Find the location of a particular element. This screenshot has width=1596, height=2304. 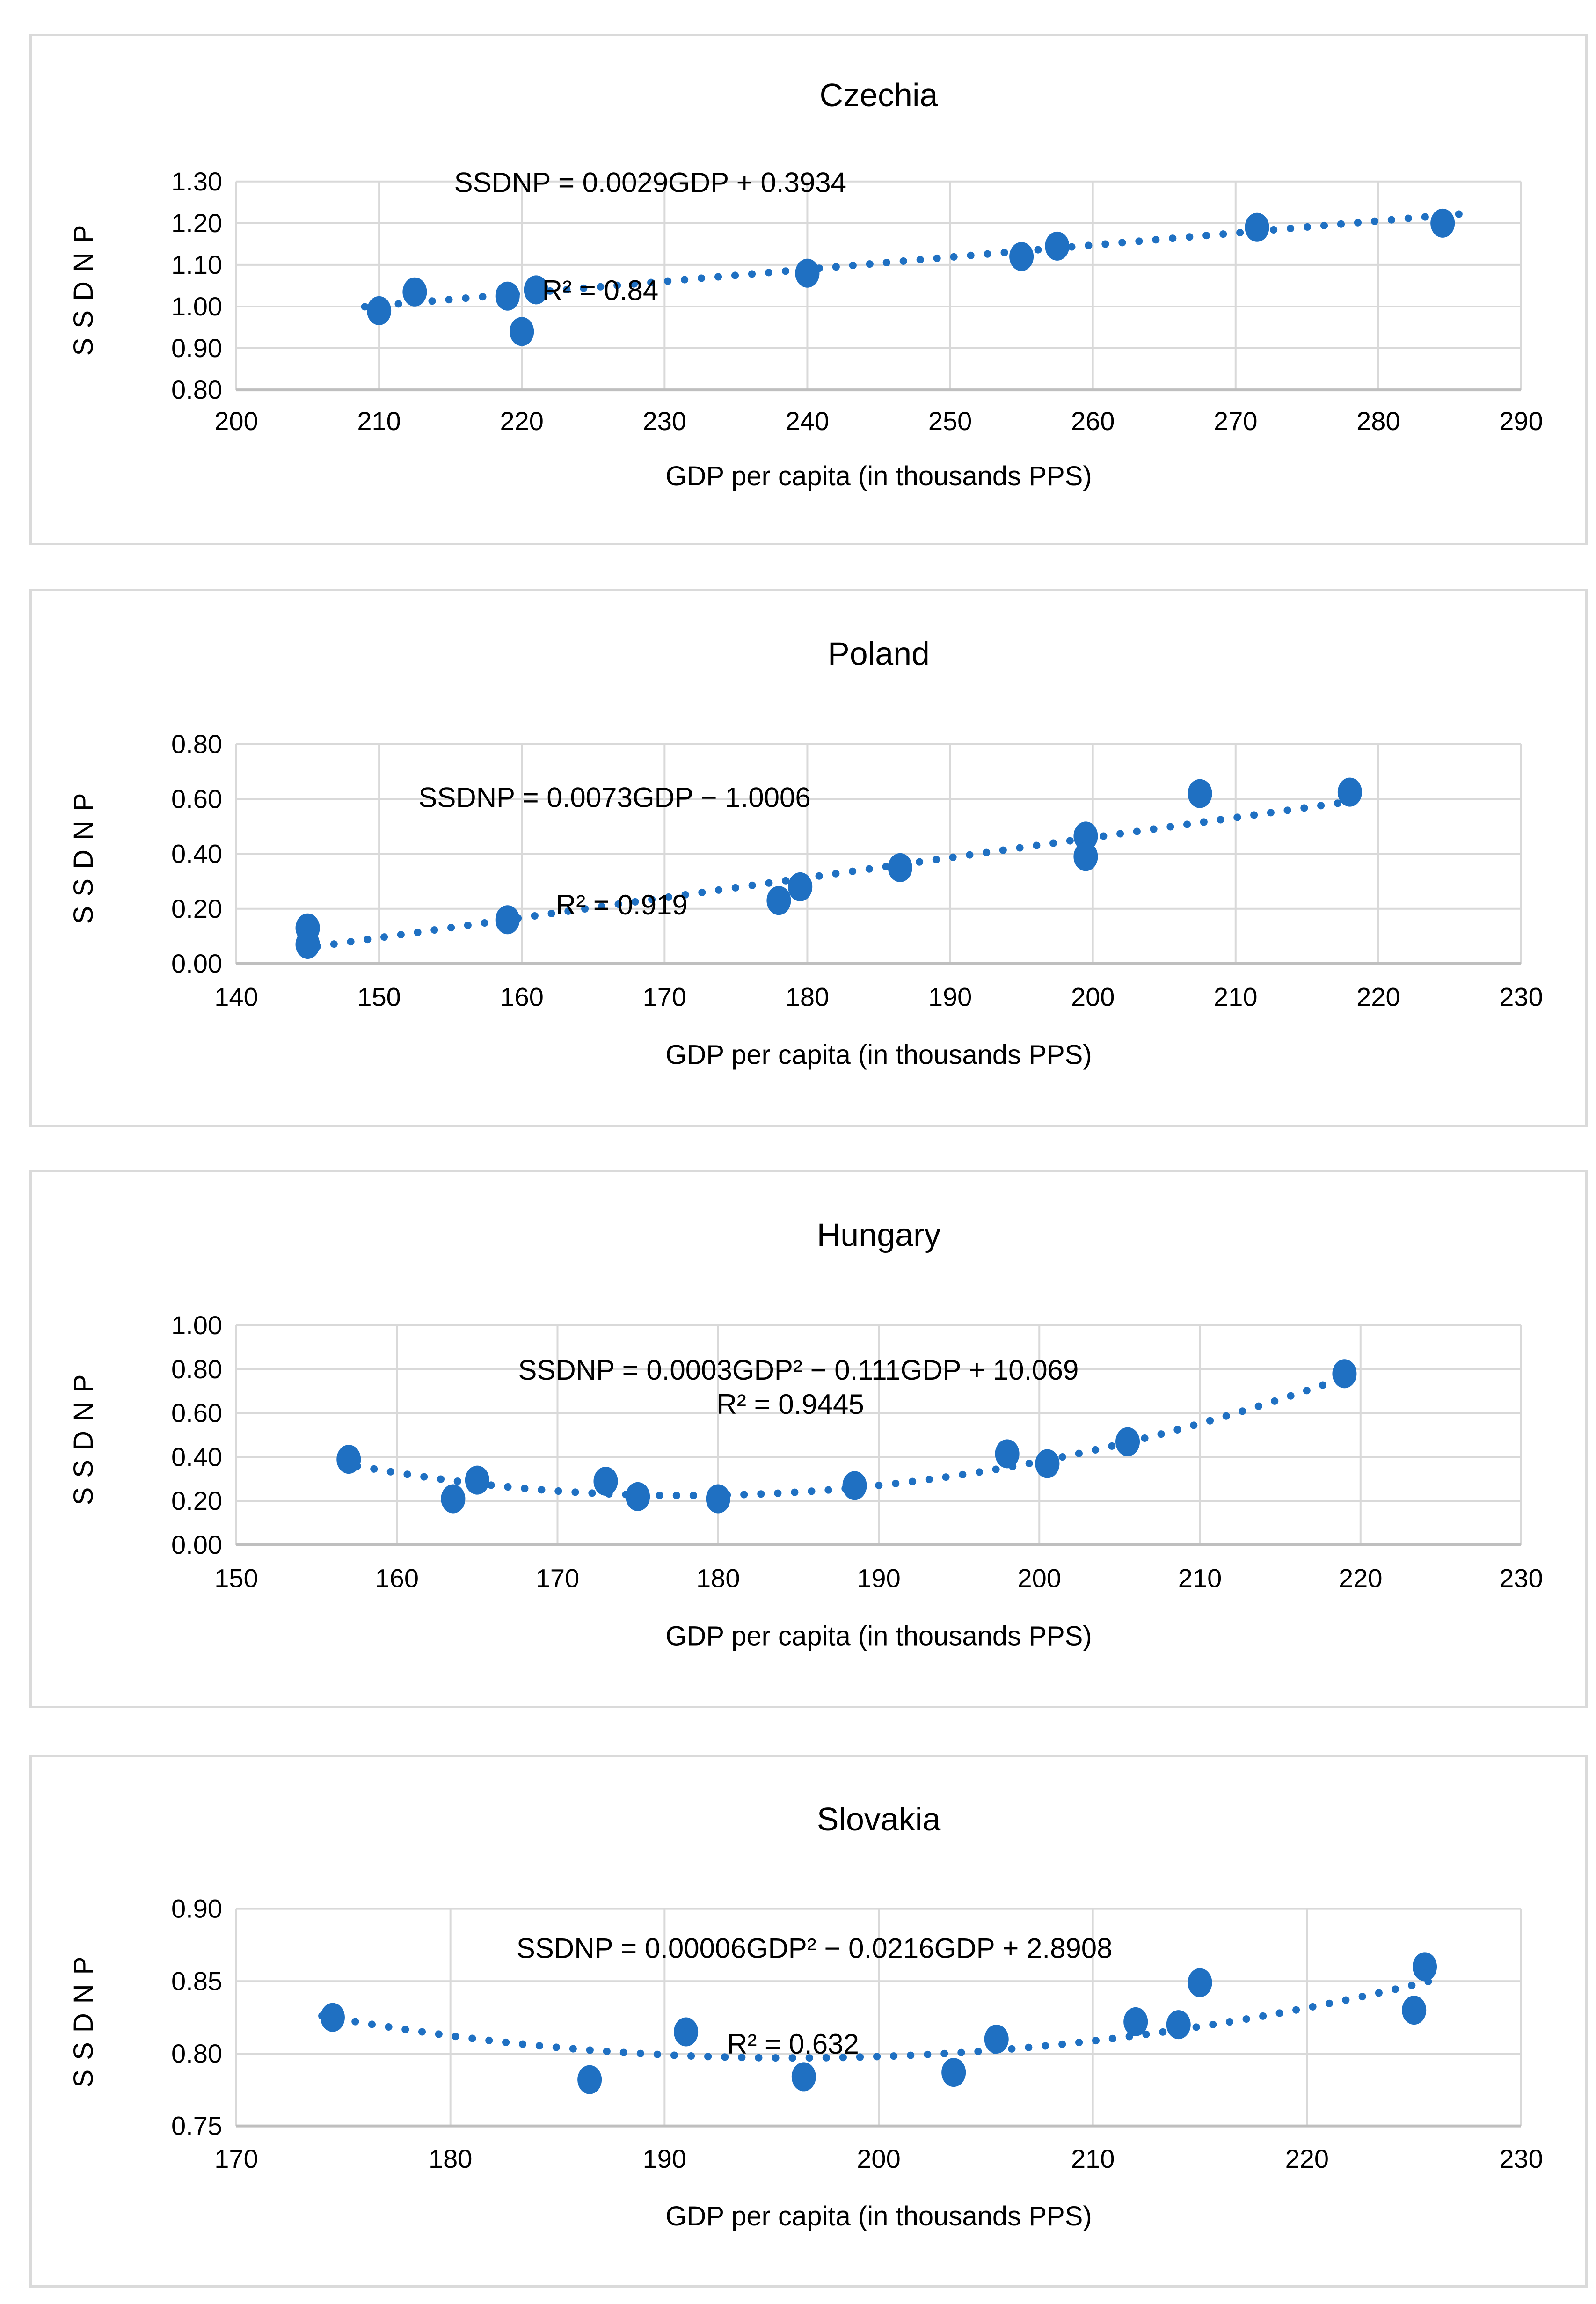

chart-title: Poland is located at coordinates (879, 654).